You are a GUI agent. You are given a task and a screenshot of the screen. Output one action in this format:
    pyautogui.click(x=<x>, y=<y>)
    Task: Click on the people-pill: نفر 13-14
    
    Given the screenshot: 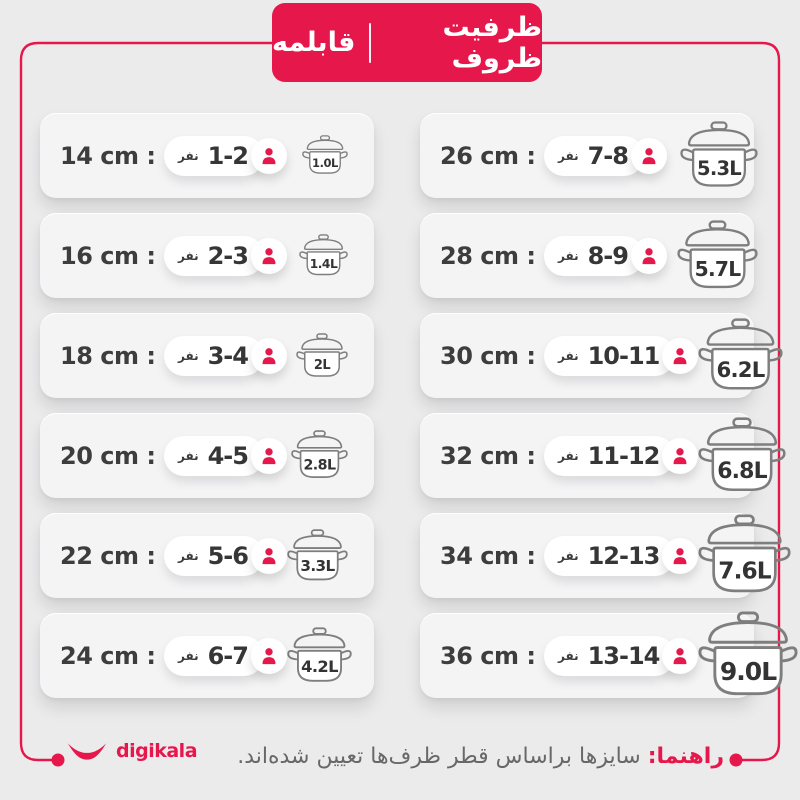 What is the action you would take?
    pyautogui.click(x=610, y=655)
    